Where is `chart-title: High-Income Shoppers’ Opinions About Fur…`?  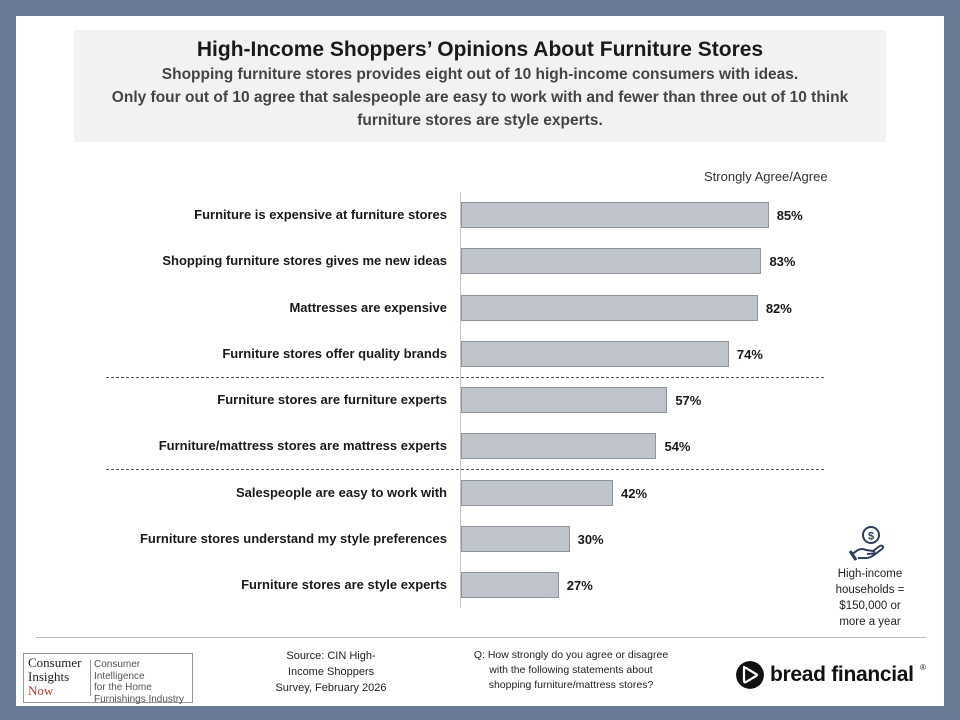
chart-title: High-Income Shoppers’ Opinions About Fur… is located at coordinates (480, 49).